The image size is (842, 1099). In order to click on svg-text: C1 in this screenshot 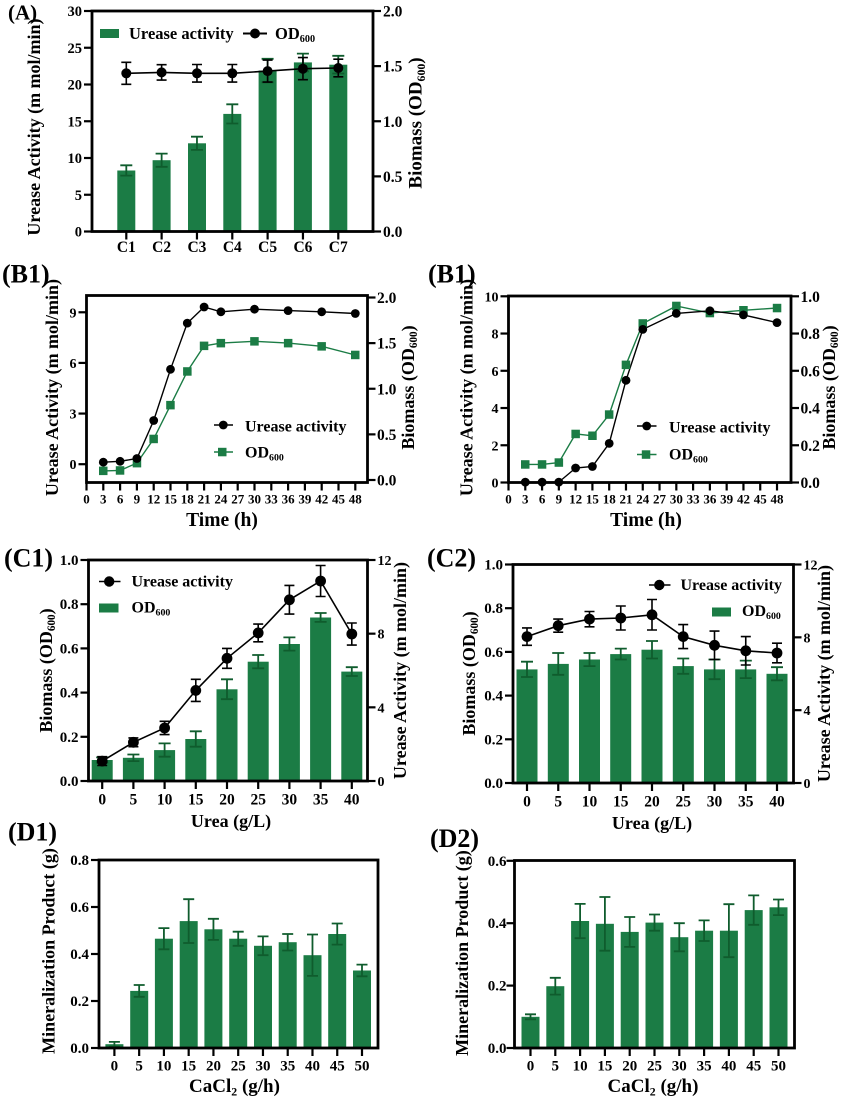, I will do `click(126, 247)`.